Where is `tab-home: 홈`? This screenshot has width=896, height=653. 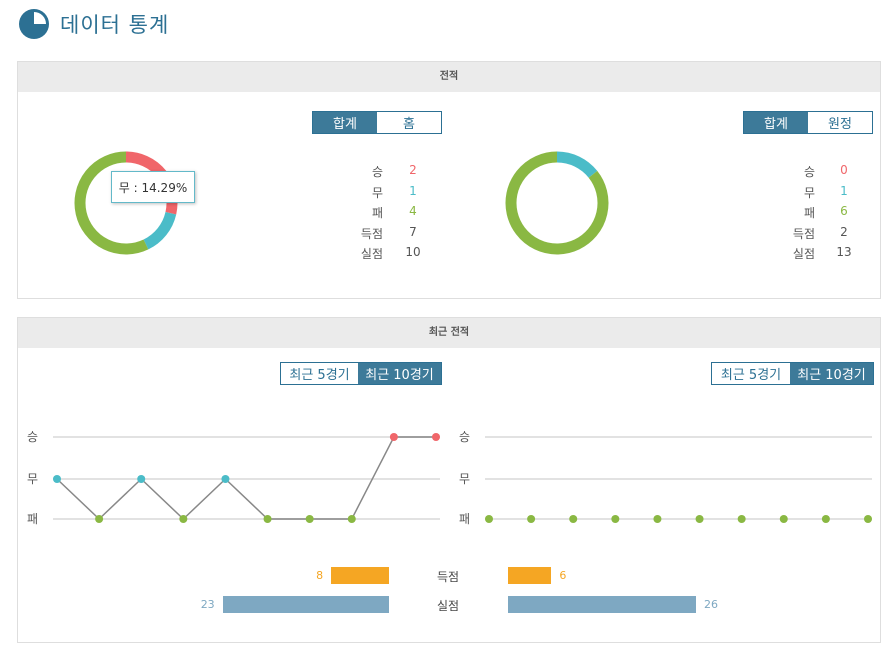
tab-home: 홈 is located at coordinates (409, 122).